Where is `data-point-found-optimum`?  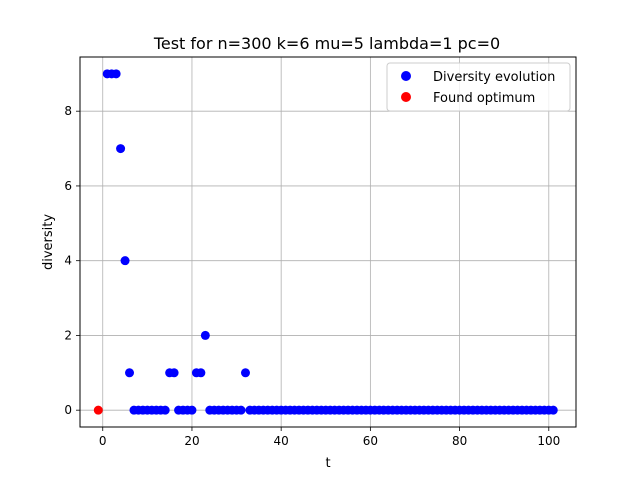
data-point-found-optimum is located at coordinates (98, 410).